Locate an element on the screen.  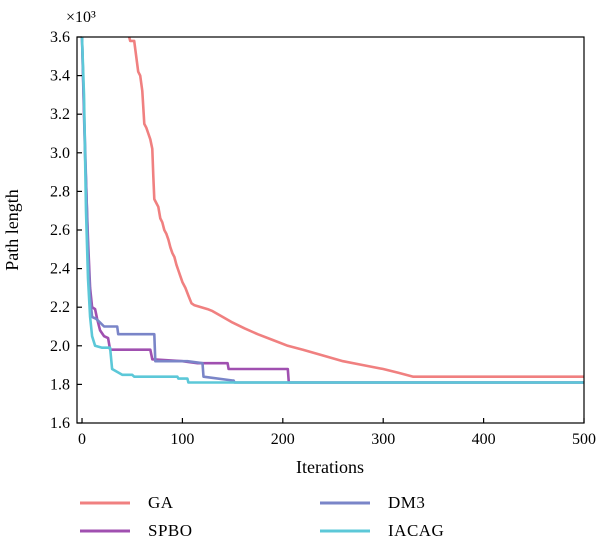
x-axis-title: Iterations is located at coordinates (330, 467).